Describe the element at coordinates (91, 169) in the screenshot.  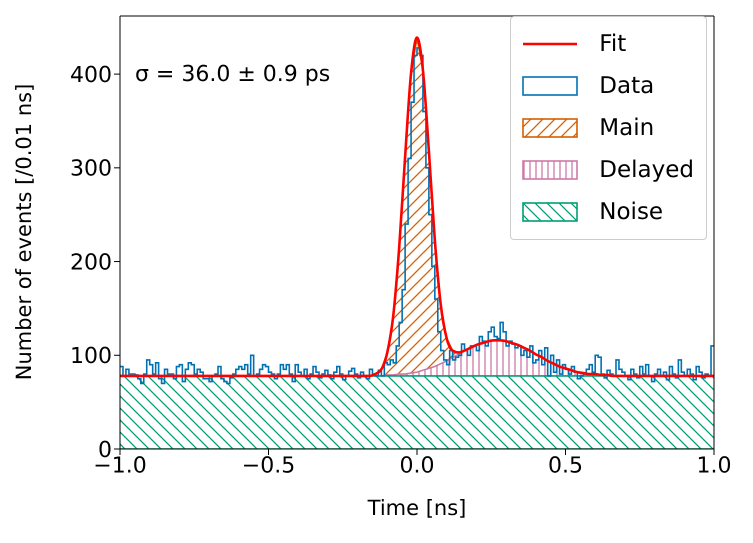
I see `y-tick-label: 300` at that location.